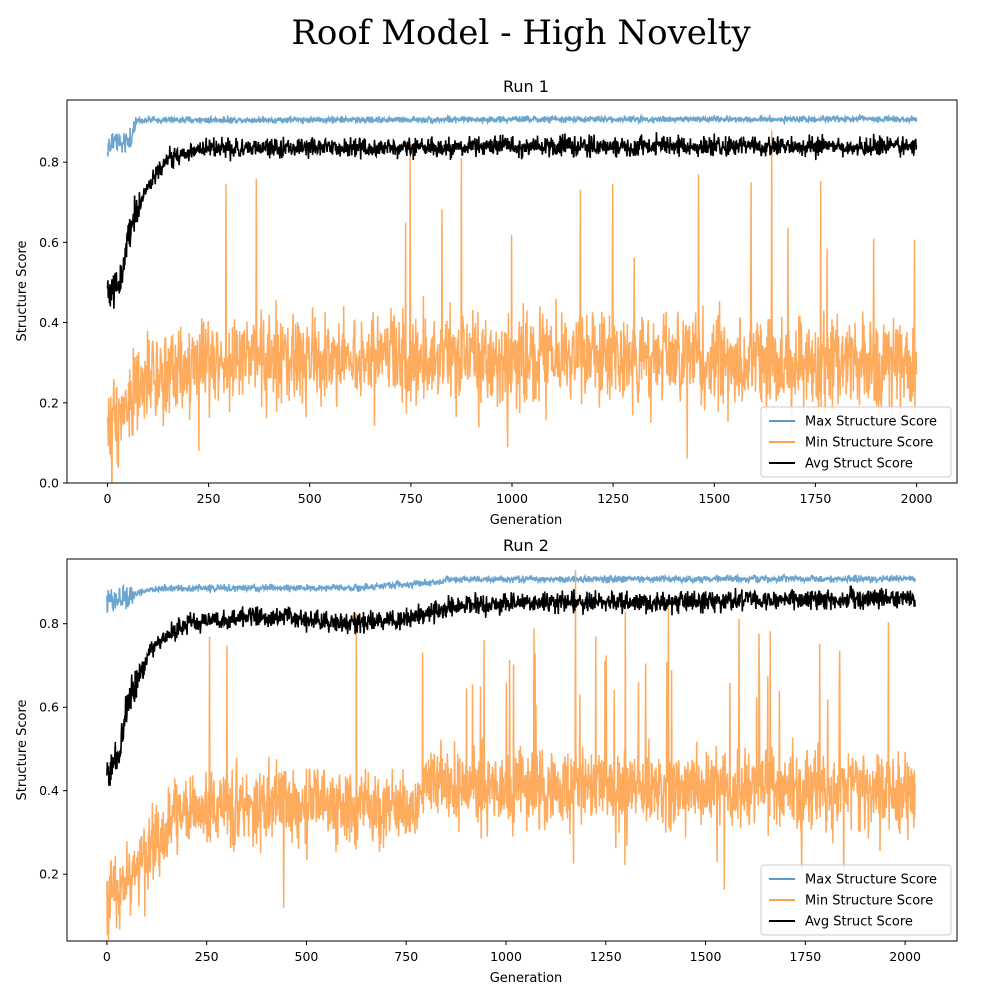  Describe the element at coordinates (526, 86) in the screenshot. I see `run-1-title: Run 1` at that location.